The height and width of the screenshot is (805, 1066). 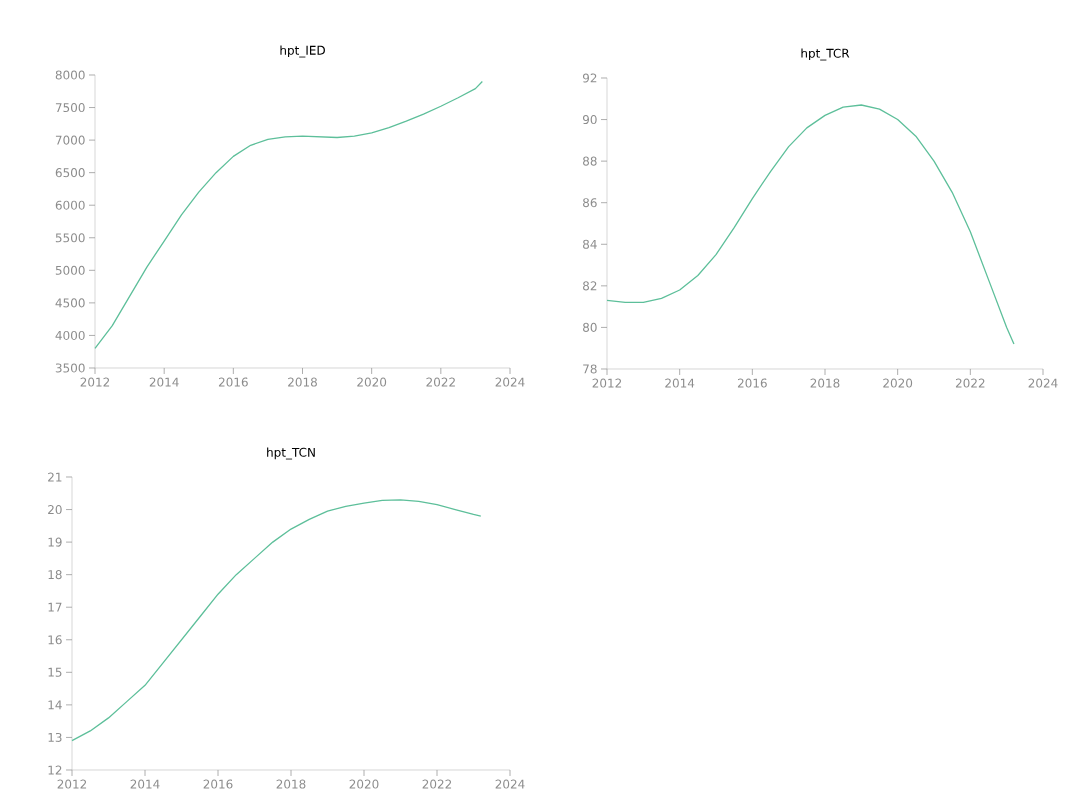 What do you see at coordinates (70, 75) in the screenshot?
I see `y-tick-label: 8000` at bounding box center [70, 75].